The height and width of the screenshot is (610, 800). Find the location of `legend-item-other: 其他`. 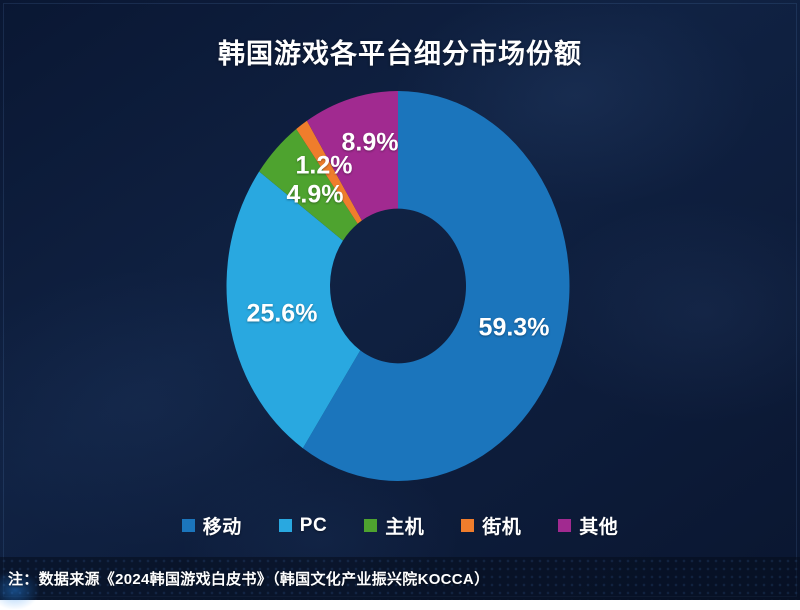

legend-item-other: 其他 is located at coordinates (588, 525).